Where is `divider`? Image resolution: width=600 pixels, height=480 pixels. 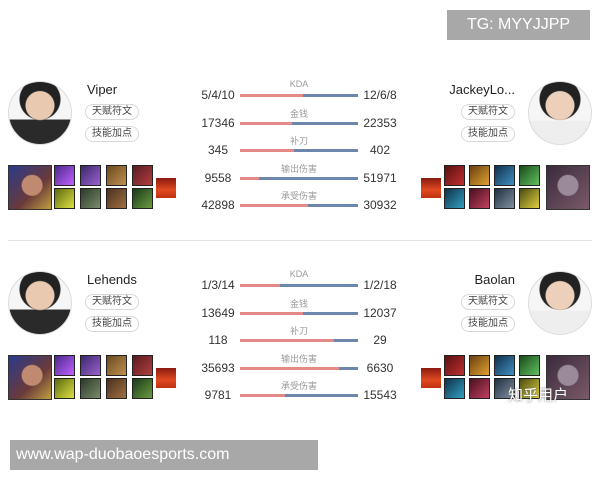
divider is located at coordinates (300, 240).